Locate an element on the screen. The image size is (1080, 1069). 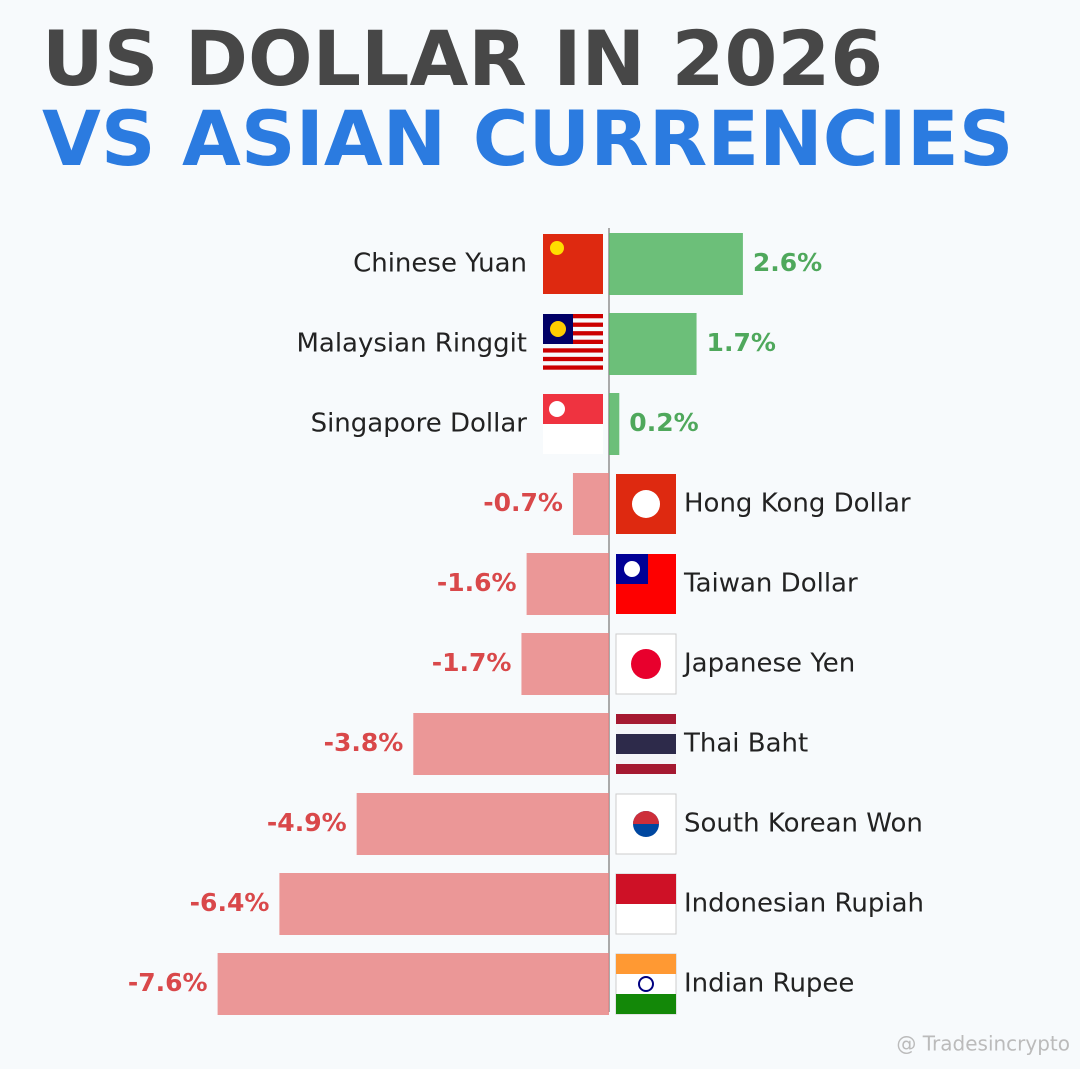
category-label: Hong Kong Dollar is located at coordinates (797, 504).